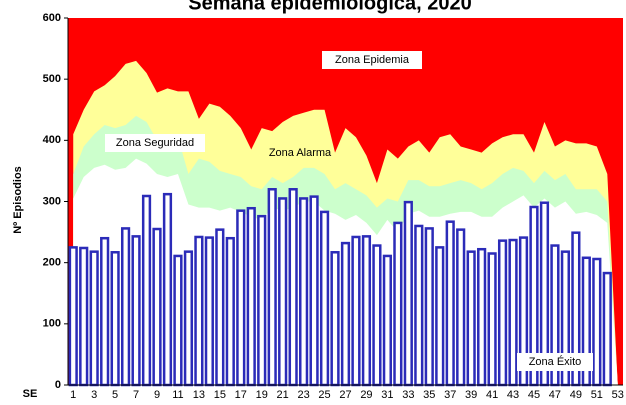  What do you see at coordinates (94, 395) in the screenshot?
I see `x-tick-label: 3` at bounding box center [94, 395].